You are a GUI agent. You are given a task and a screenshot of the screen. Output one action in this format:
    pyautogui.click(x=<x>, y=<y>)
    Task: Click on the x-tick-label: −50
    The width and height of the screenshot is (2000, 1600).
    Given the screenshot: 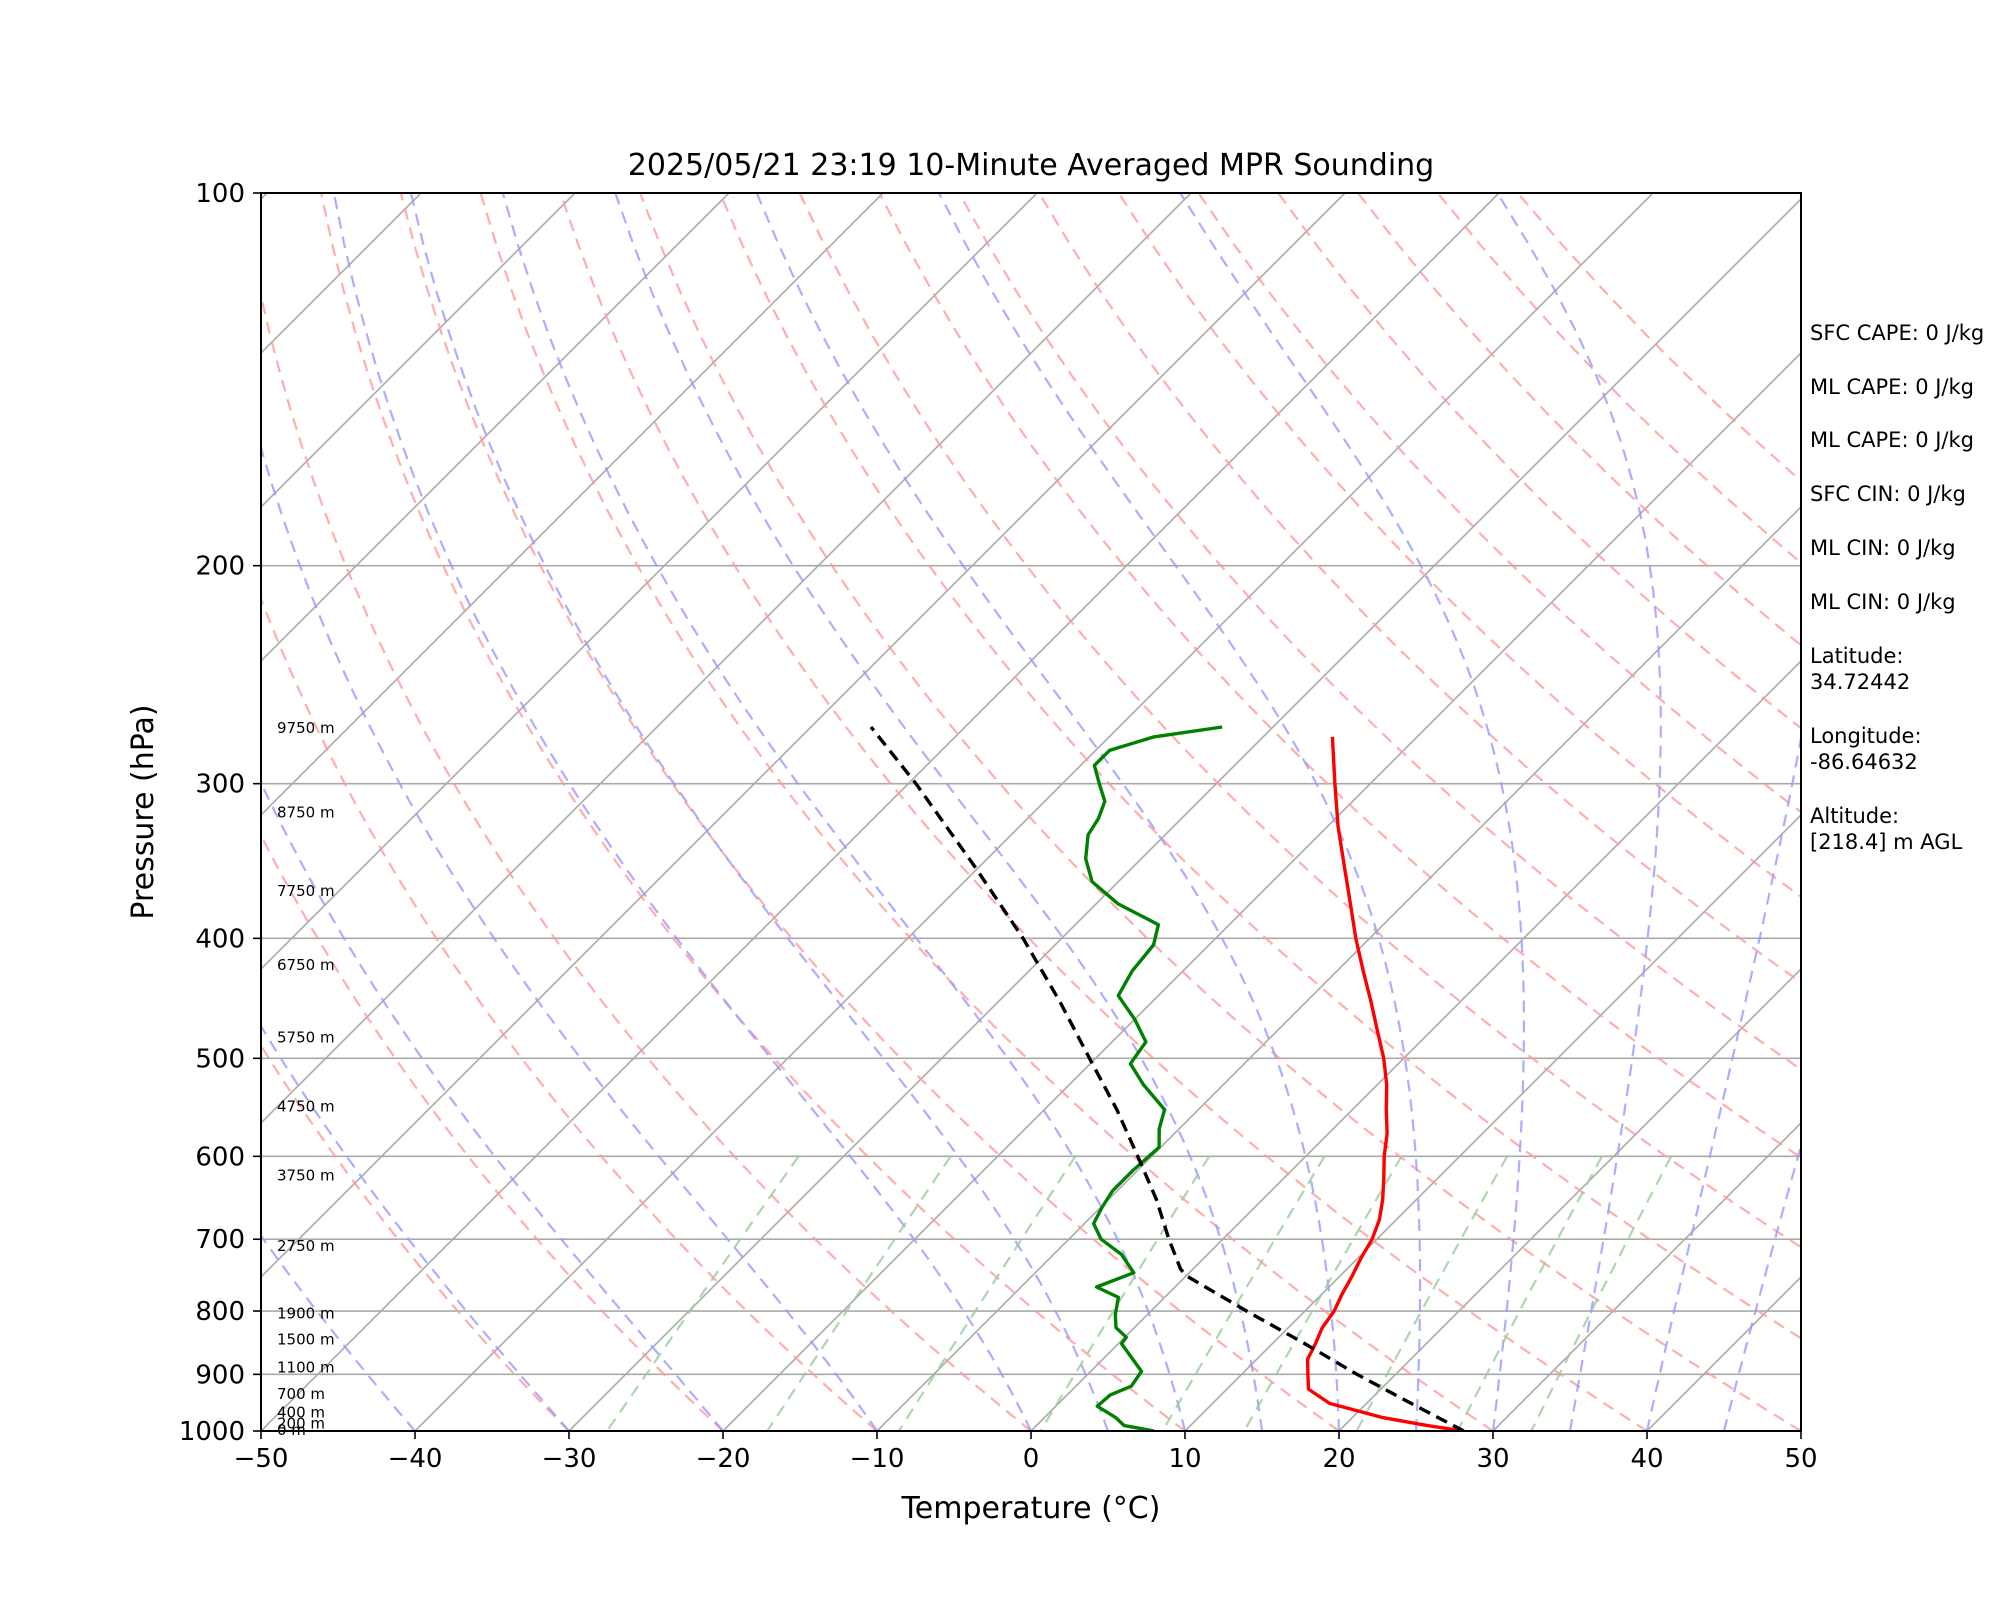 What is the action you would take?
    pyautogui.click(x=261, y=1459)
    